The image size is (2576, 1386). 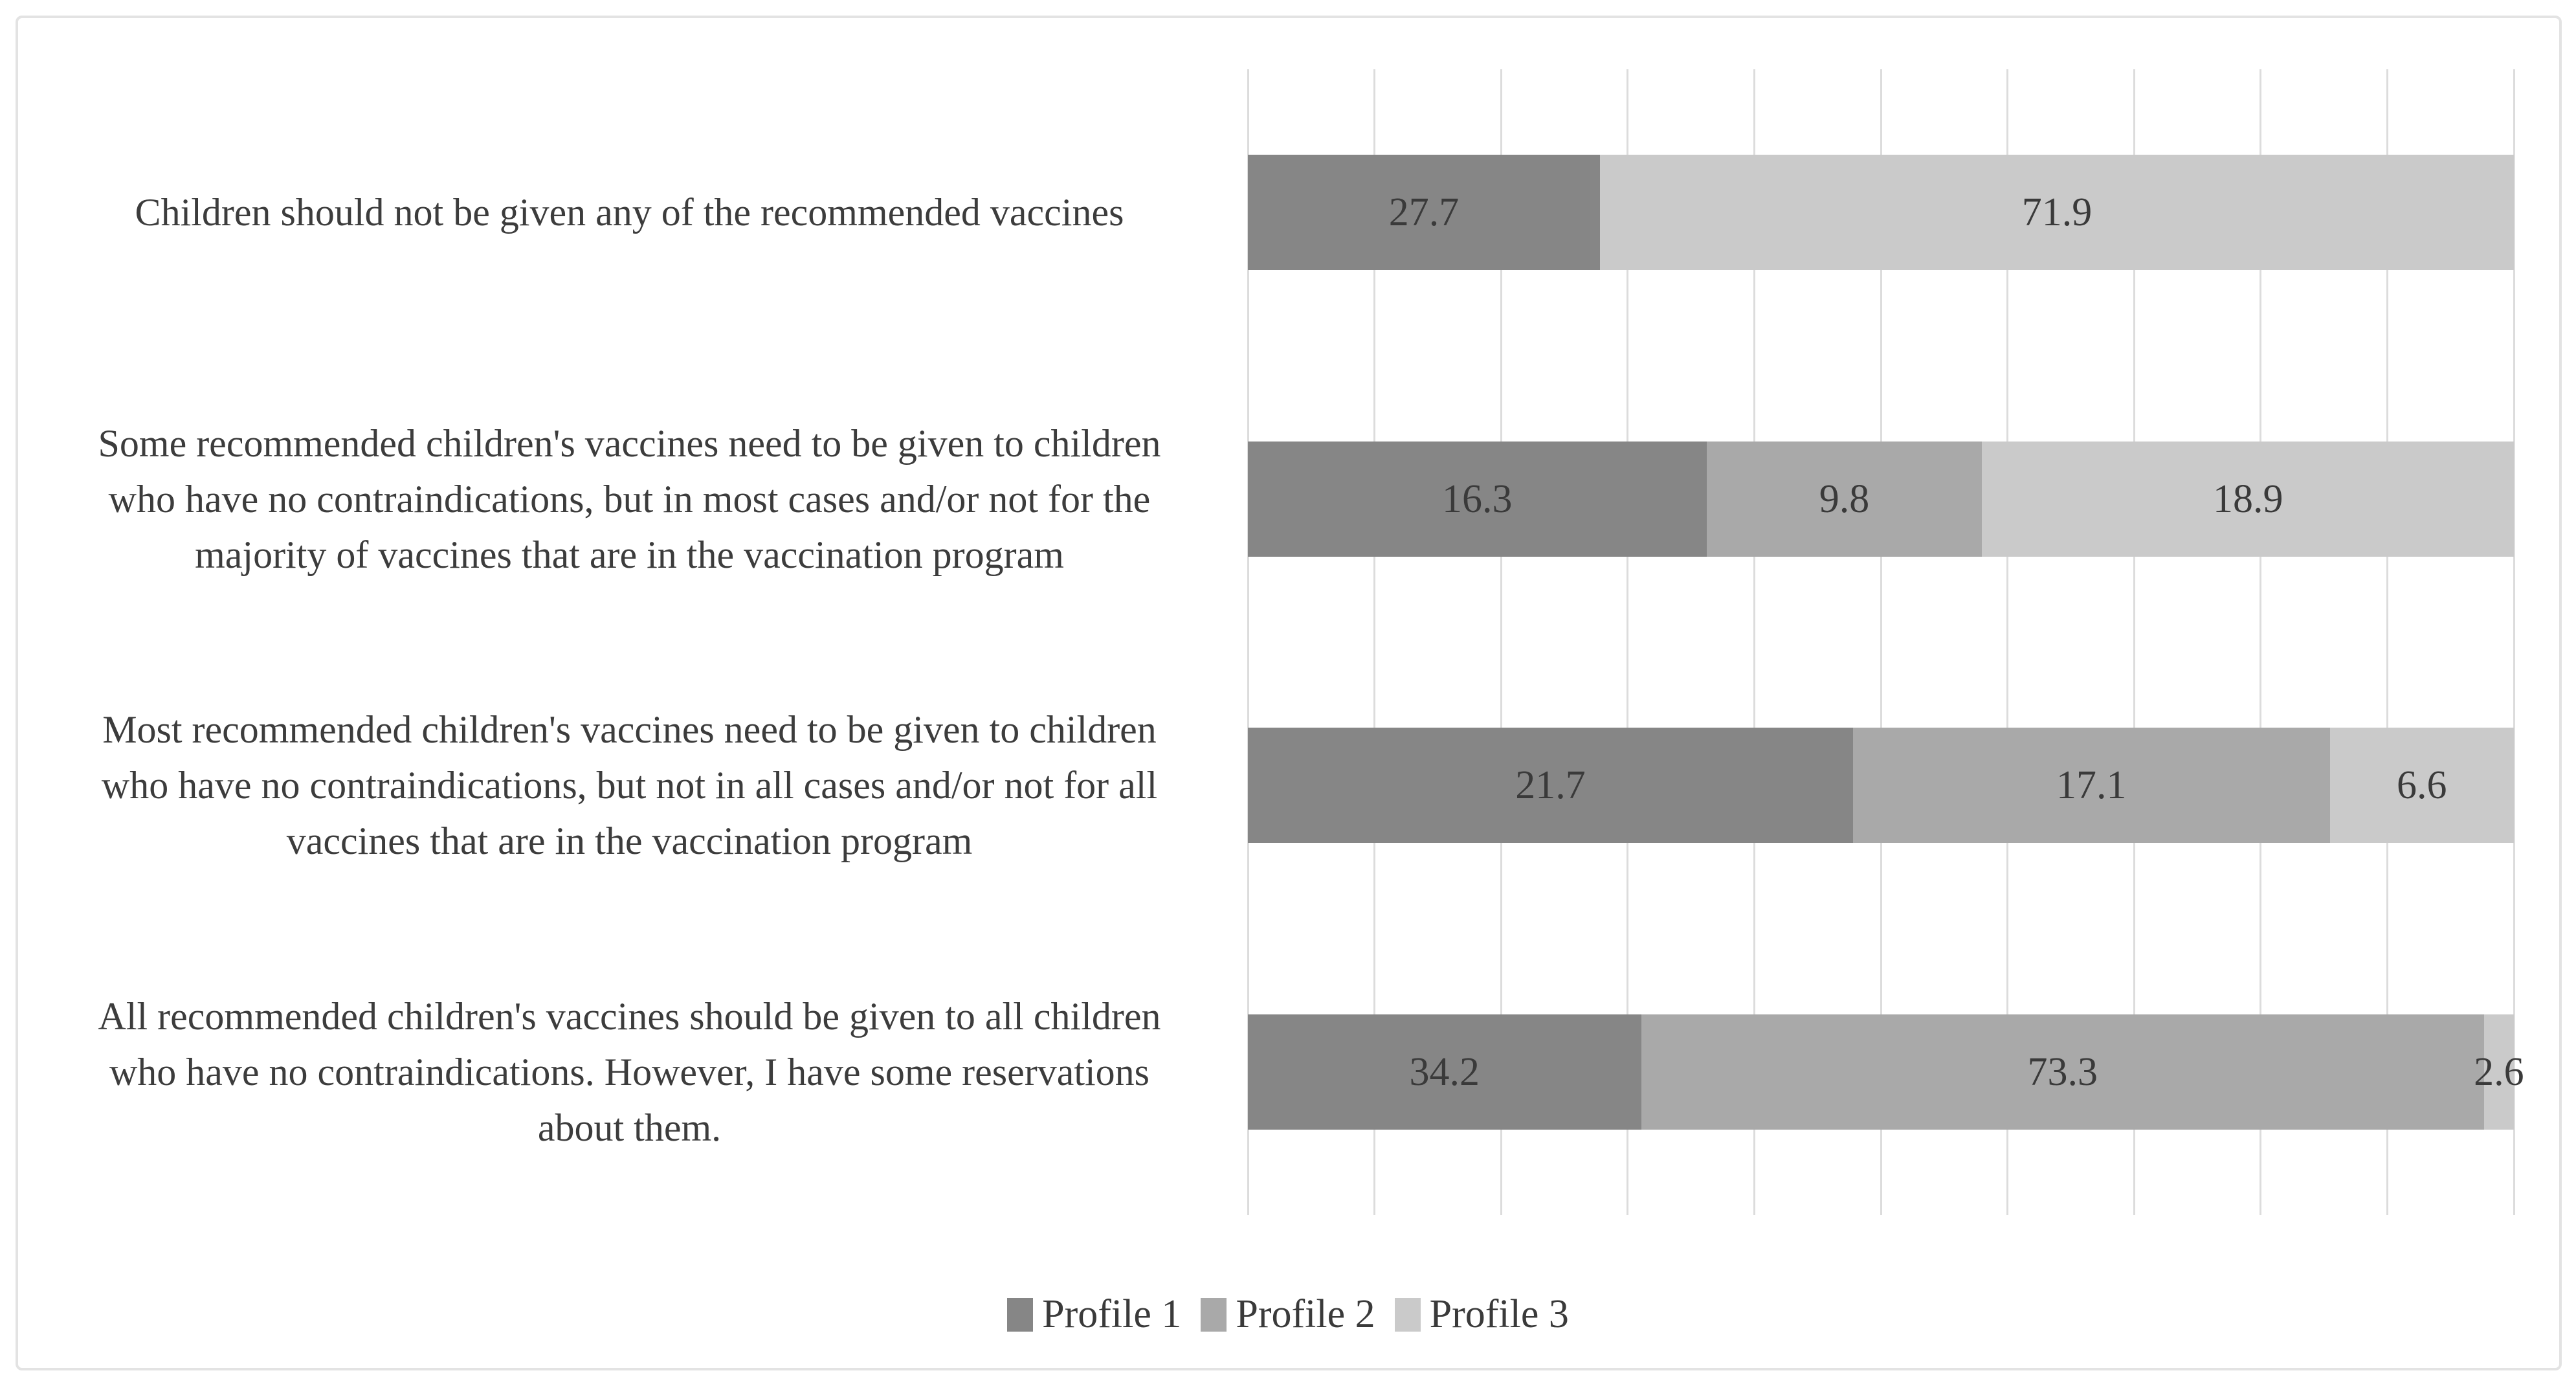 I want to click on legend-label: Profile 3, so click(x=1499, y=1314).